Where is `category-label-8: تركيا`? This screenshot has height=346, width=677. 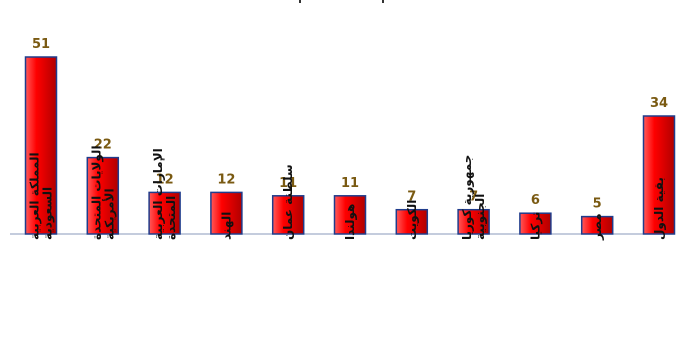
category-label-8: تركيا is located at coordinates (535, 226).